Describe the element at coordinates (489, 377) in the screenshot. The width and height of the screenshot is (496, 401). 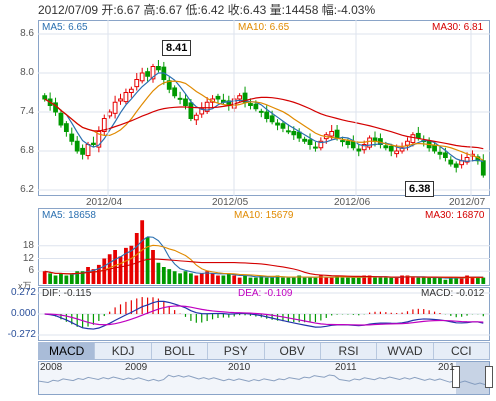
I see `overview-right-handle` at that location.